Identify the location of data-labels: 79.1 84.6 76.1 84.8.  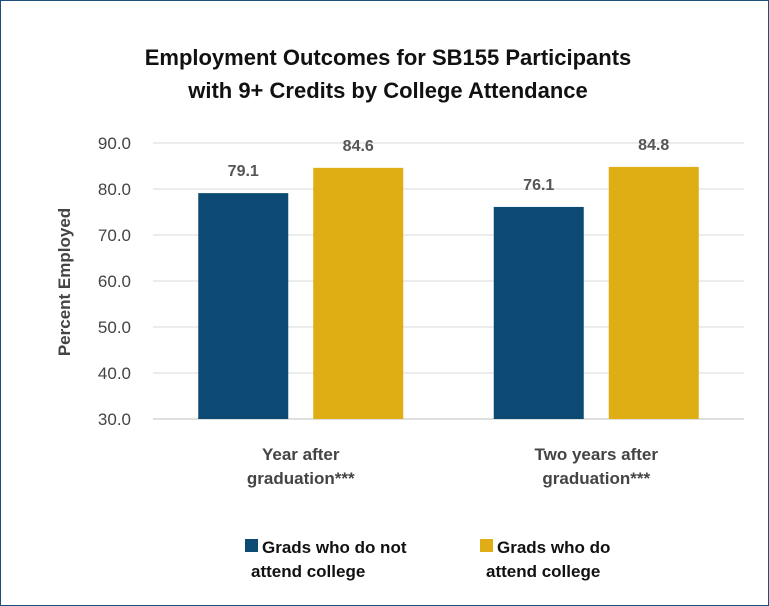
(449, 165).